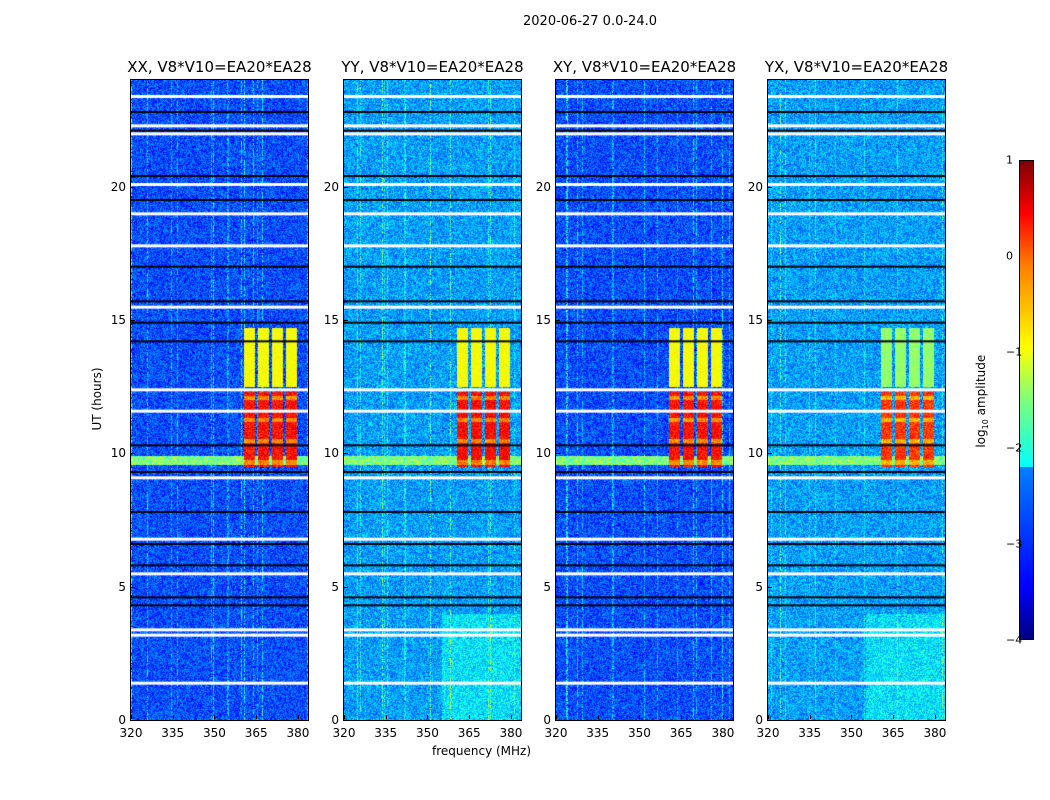  Describe the element at coordinates (1009, 160) in the screenshot. I see `colorbar-tick-label: 1` at that location.